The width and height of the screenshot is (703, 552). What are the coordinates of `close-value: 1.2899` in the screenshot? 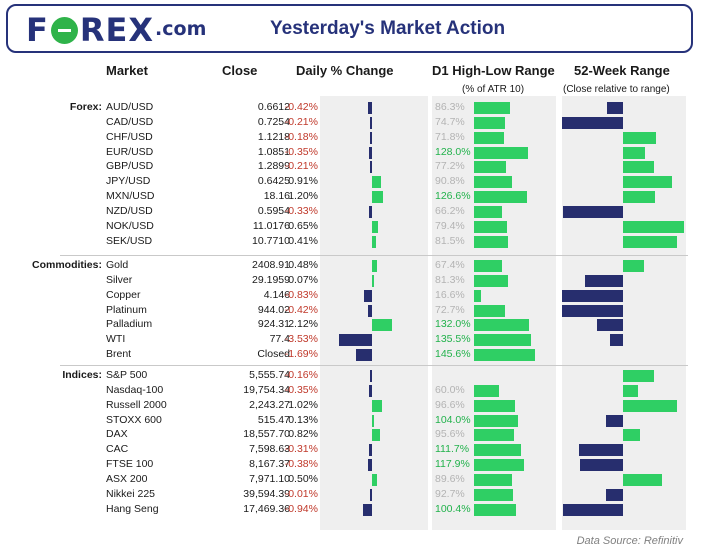 It's located at (273, 166).